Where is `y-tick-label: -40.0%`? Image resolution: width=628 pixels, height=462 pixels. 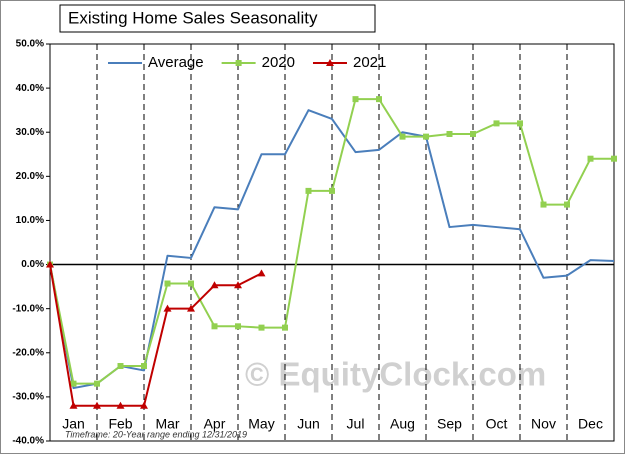 y-tick-label: -40.0% is located at coordinates (28, 441).